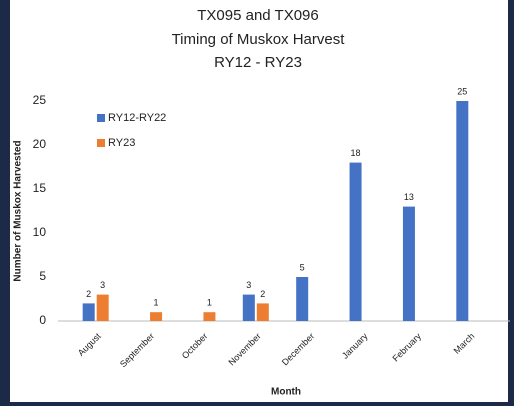 Image resolution: width=514 pixels, height=406 pixels. What do you see at coordinates (356, 153) in the screenshot?
I see `data-label: 18` at bounding box center [356, 153].